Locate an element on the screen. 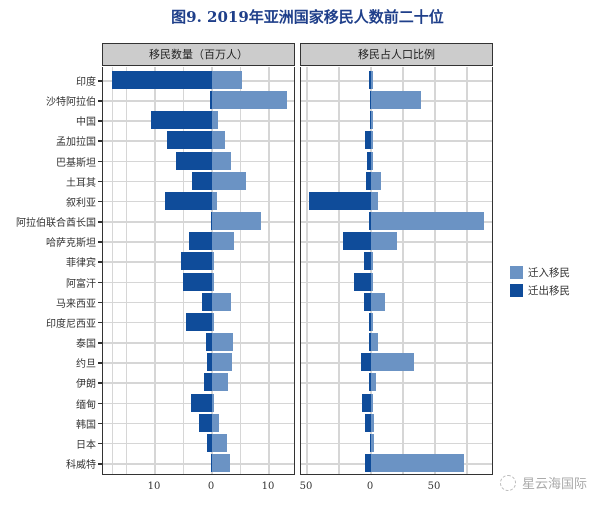  emigration-swatch-icon is located at coordinates (516, 290).